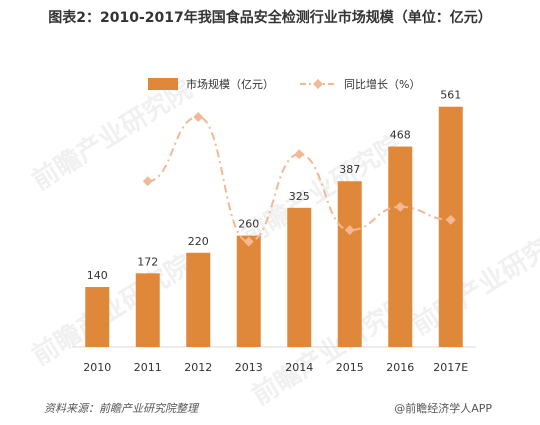 This screenshot has width=540, height=425. Describe the element at coordinates (121, 408) in the screenshot. I see `source-note: 资料来源：前瞻产业研究院整理` at that location.